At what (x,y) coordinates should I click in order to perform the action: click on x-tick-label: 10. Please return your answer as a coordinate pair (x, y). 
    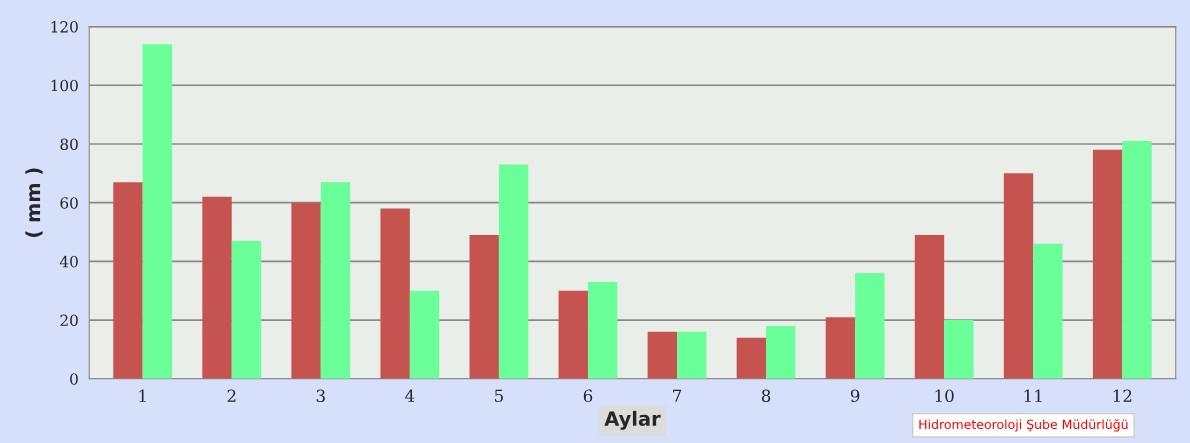
    Looking at the image, I should click on (944, 396).